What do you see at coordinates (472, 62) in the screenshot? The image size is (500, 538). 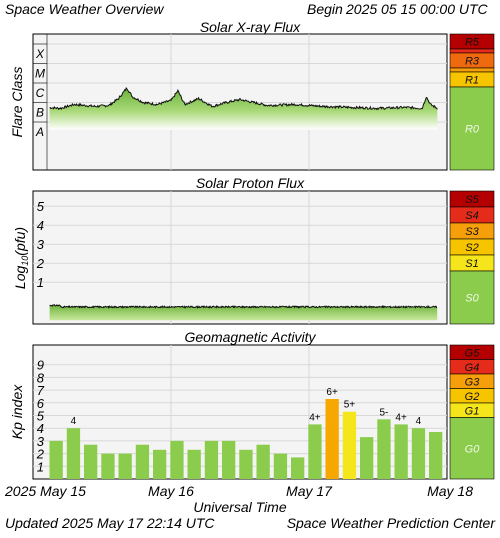 I see `xray-scale-label-r3: R3` at bounding box center [472, 62].